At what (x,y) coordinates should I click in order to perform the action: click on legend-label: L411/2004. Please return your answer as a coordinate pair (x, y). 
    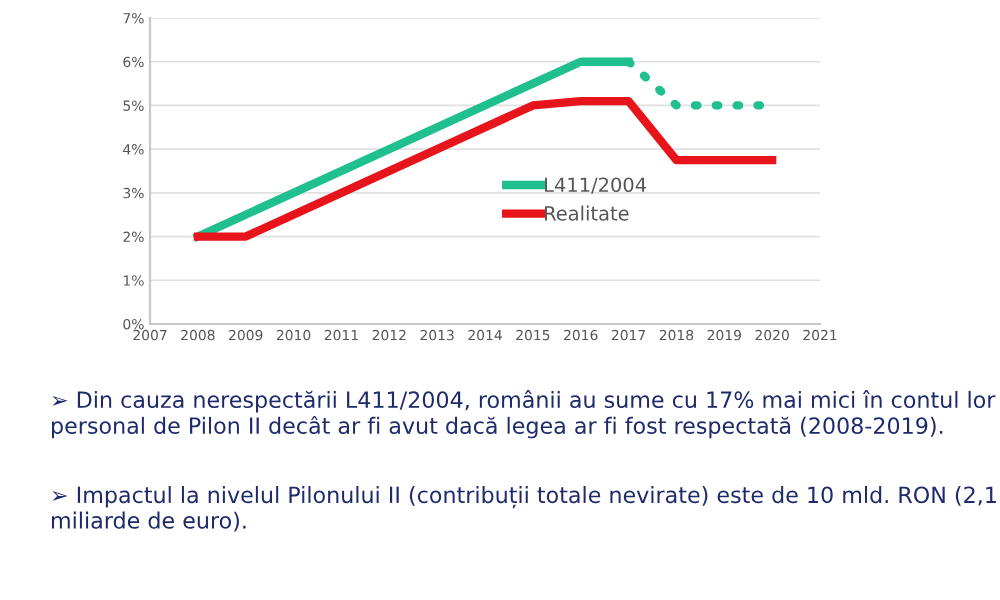
    Looking at the image, I should click on (596, 185).